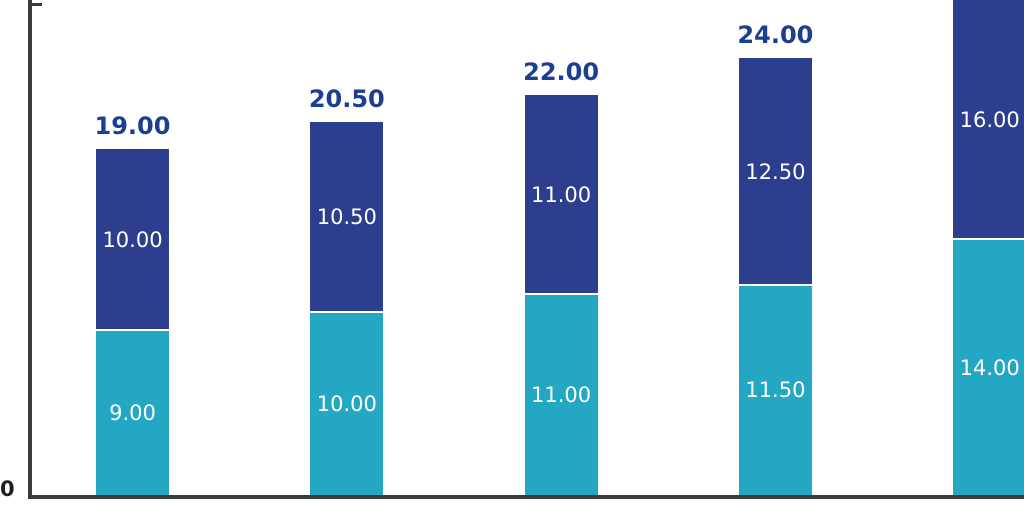  I want to click on bar-segment-value: 9.00, so click(132, 413).